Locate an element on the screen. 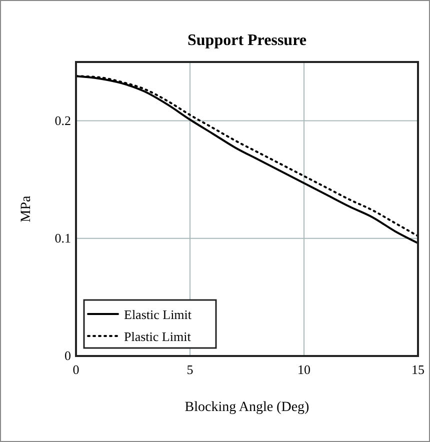  x-tick-label: 5 is located at coordinates (190, 369).